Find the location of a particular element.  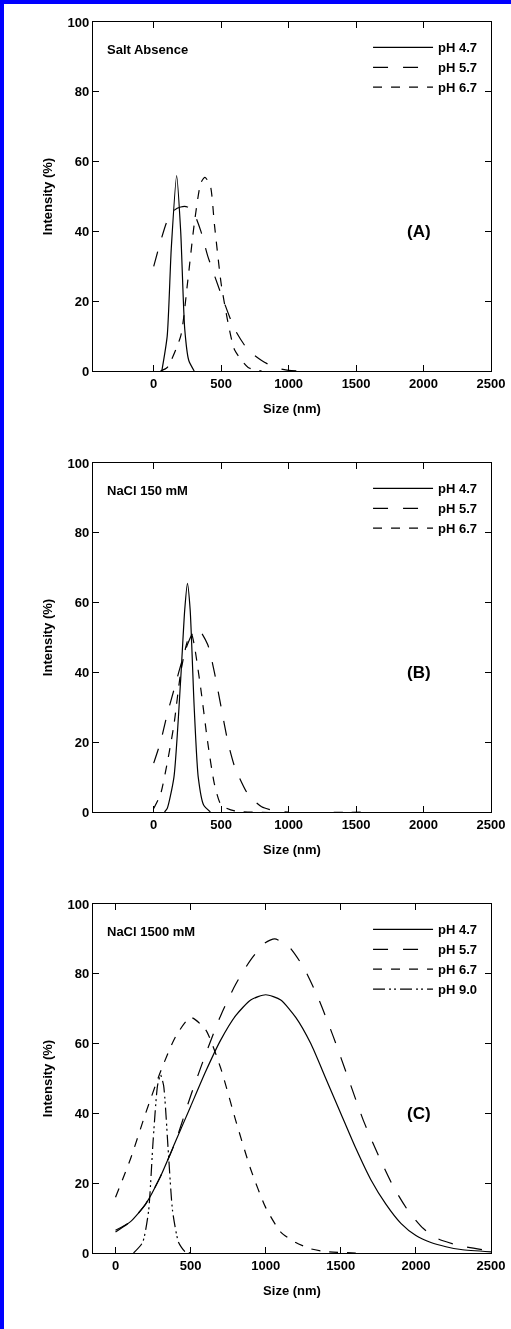

annotation: (A) is located at coordinates (419, 231).